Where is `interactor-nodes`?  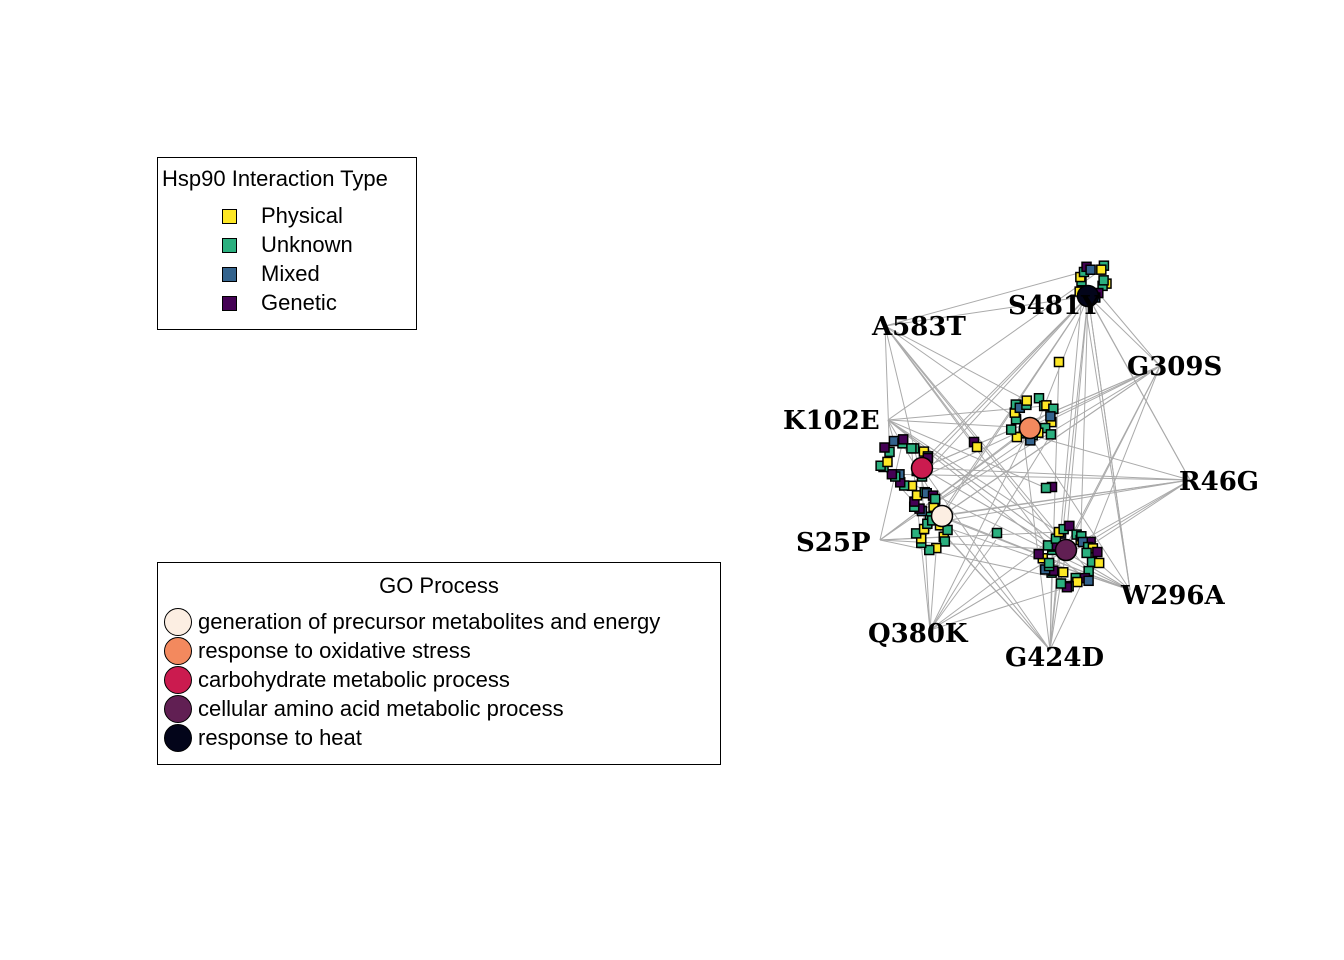
interactor-nodes is located at coordinates (993, 426).